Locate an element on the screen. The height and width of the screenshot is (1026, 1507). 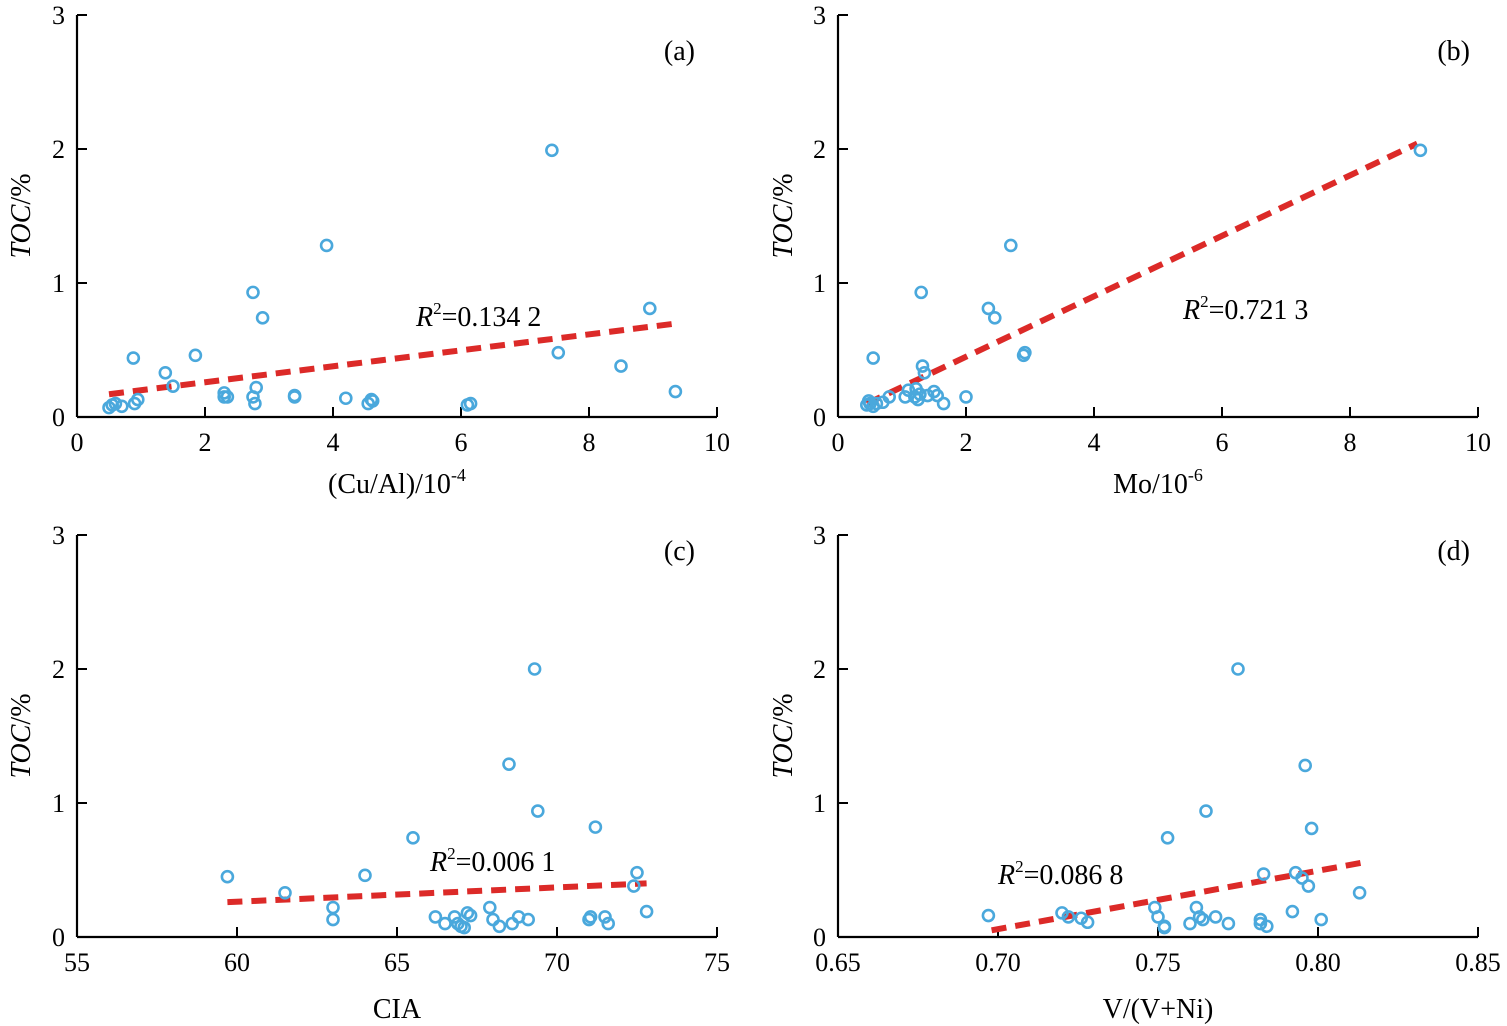
panel-tag: (b) is located at coordinates (1453, 51).